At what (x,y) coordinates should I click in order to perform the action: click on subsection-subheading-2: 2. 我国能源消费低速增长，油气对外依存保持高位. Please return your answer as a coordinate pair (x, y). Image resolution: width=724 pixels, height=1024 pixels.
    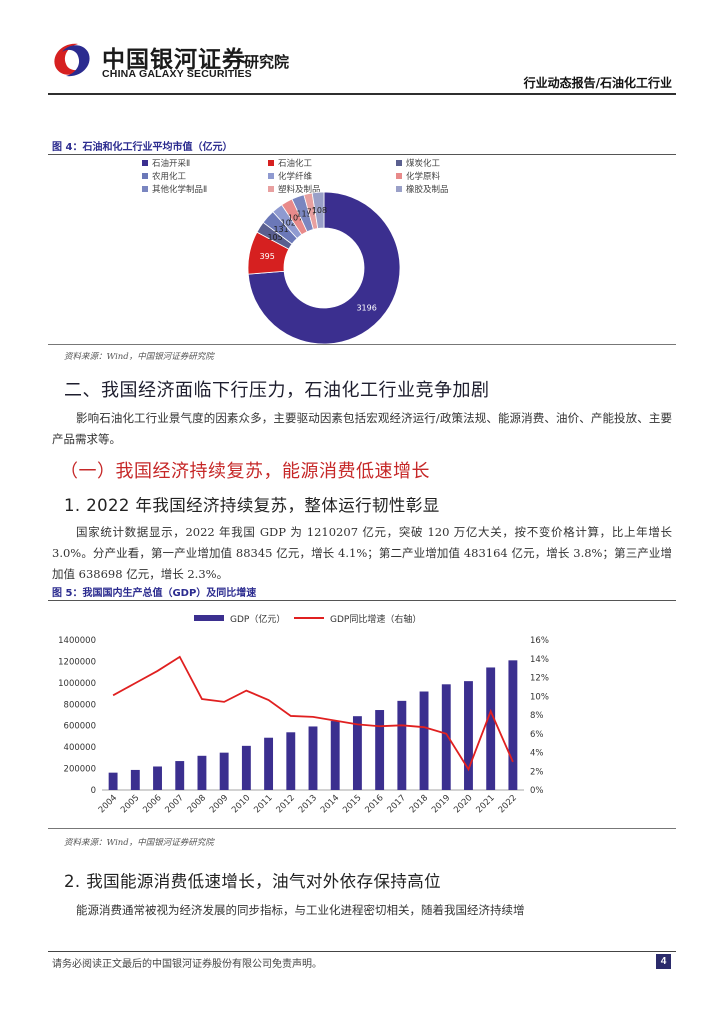
    Looking at the image, I should click on (253, 881).